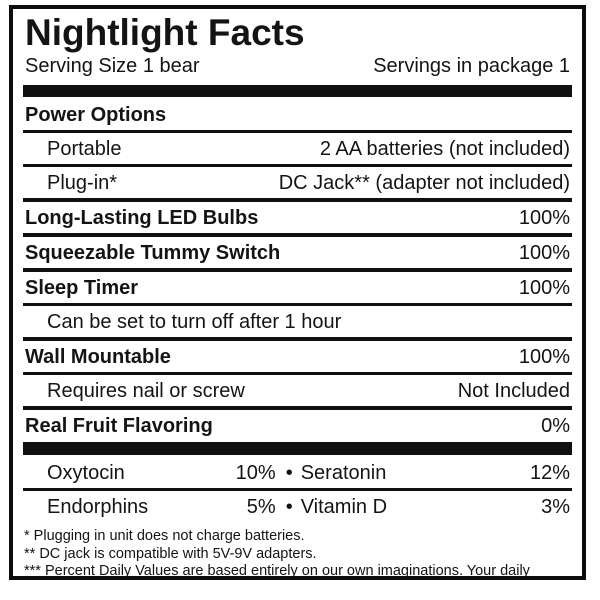  What do you see at coordinates (165, 32) in the screenshot?
I see `label-title: Nightlight Facts` at bounding box center [165, 32].